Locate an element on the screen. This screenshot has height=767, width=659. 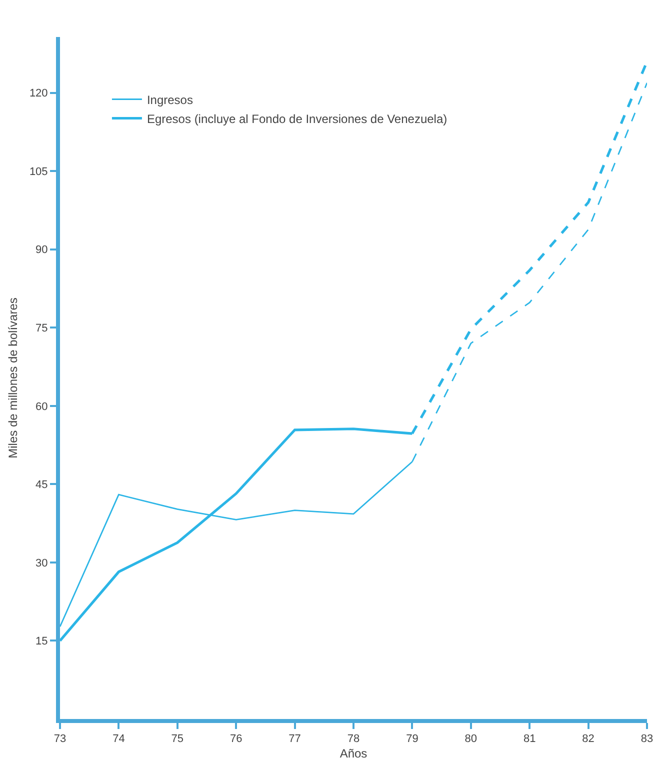
x-tick-label: 74 is located at coordinates (118, 739).